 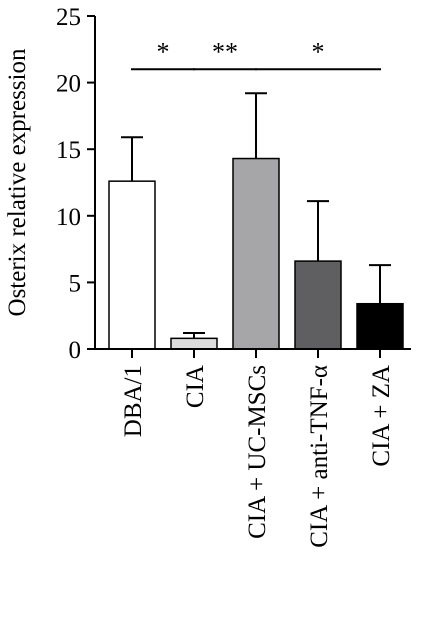 I want to click on y-axis-label: Osterix relative expression, so click(x=17, y=182).